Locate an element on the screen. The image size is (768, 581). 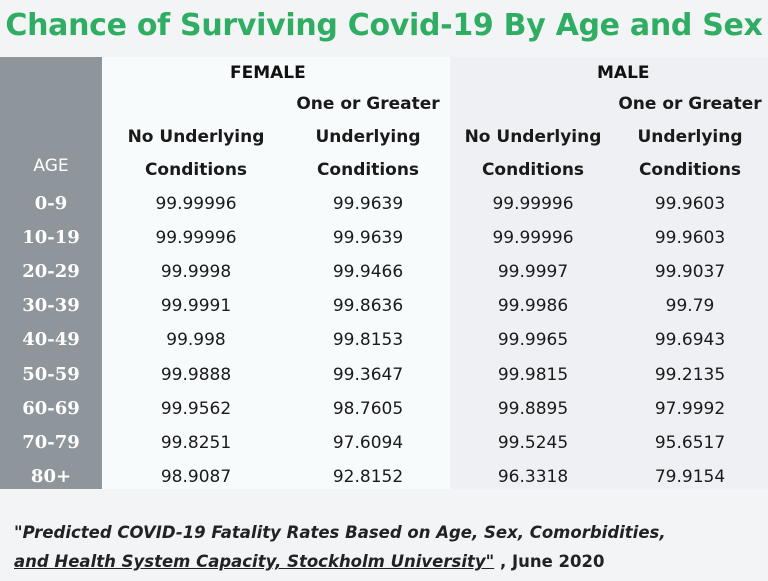
table-row: 50-59 99.9888 99.3647 99.9815 99.2135 is located at coordinates (384, 375).